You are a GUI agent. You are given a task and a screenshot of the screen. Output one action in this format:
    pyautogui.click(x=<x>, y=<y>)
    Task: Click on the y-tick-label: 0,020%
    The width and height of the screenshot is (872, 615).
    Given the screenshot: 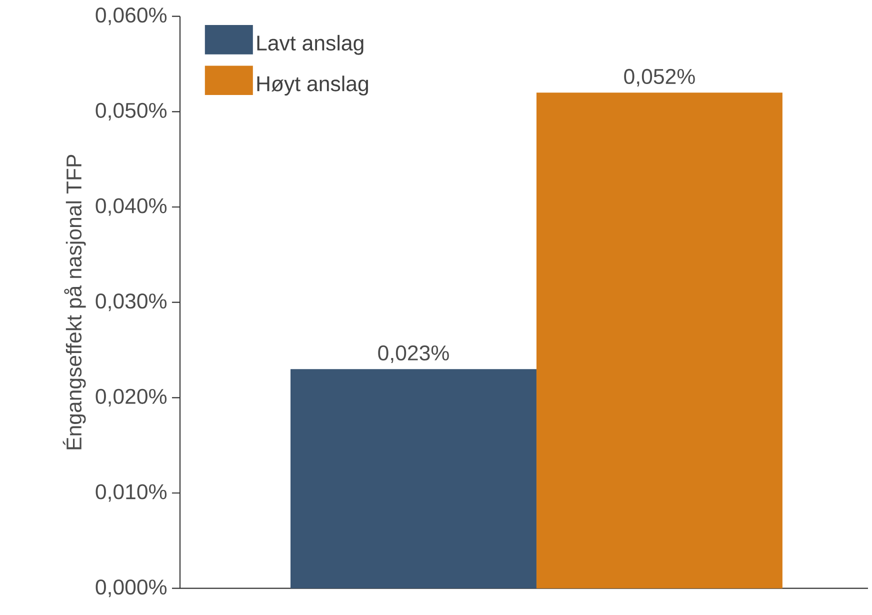 What is the action you would take?
    pyautogui.click(x=131, y=397)
    